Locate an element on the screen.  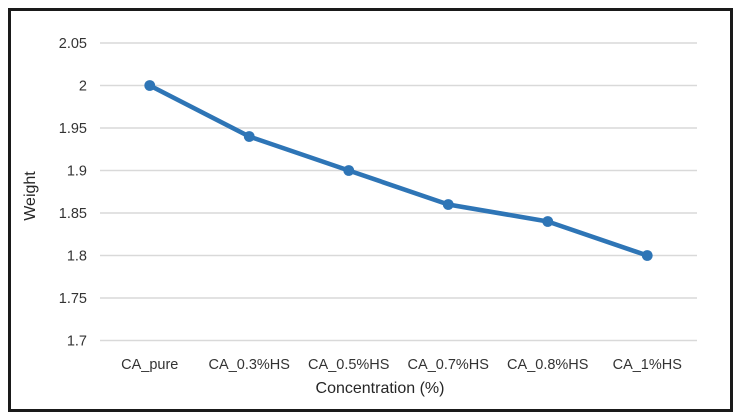
y-tick-label: 1.75 is located at coordinates (73, 299).